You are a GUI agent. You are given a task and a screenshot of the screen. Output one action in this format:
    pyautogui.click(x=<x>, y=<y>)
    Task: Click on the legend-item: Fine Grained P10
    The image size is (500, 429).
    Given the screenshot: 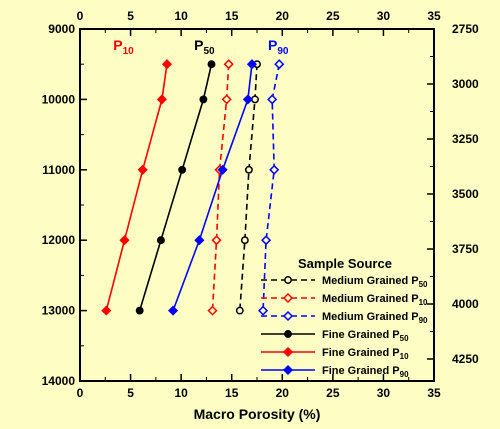 What is the action you would take?
    pyautogui.click(x=335, y=353)
    